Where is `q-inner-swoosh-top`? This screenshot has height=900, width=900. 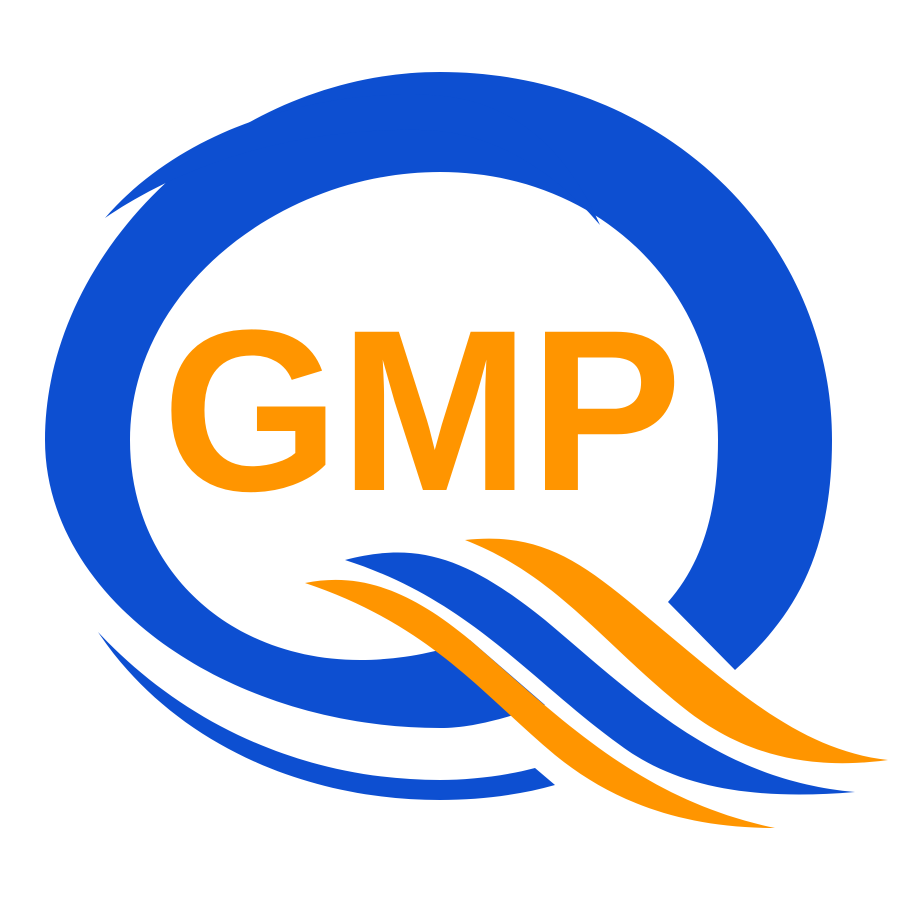
q-inner-swoosh-top is located at coordinates (352, 159).